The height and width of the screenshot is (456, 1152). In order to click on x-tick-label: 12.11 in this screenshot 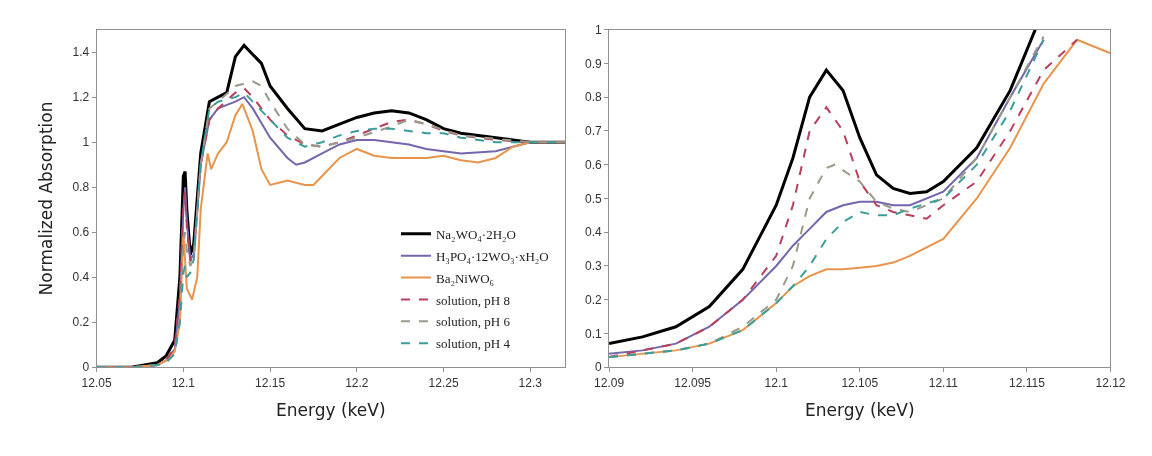, I will do `click(943, 382)`.